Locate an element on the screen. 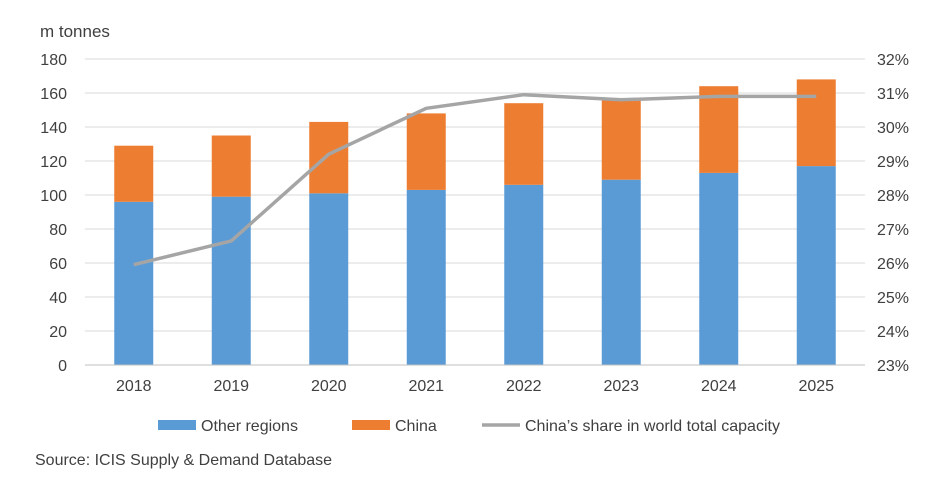 The image size is (936, 491). y-right-tick-label: 27% is located at coordinates (893, 230).